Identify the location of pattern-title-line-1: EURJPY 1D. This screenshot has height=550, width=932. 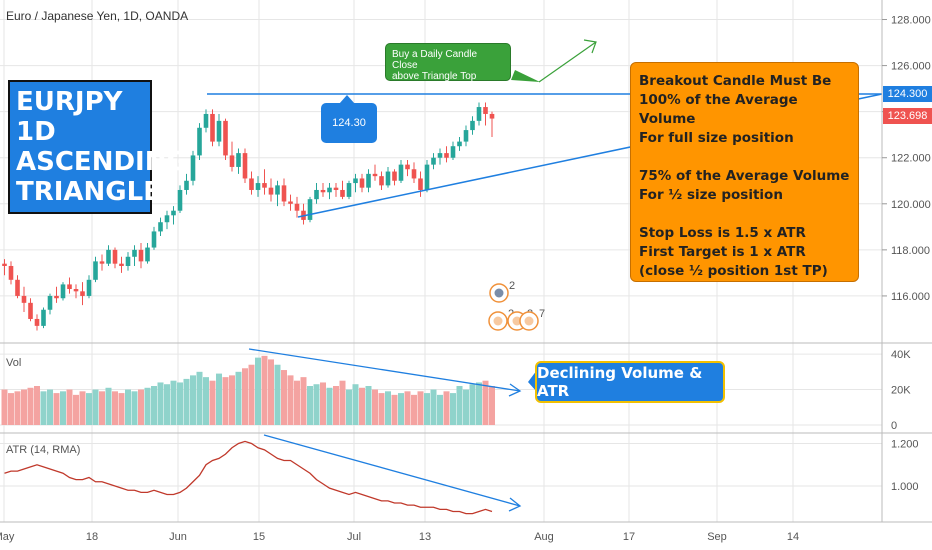
(69, 117).